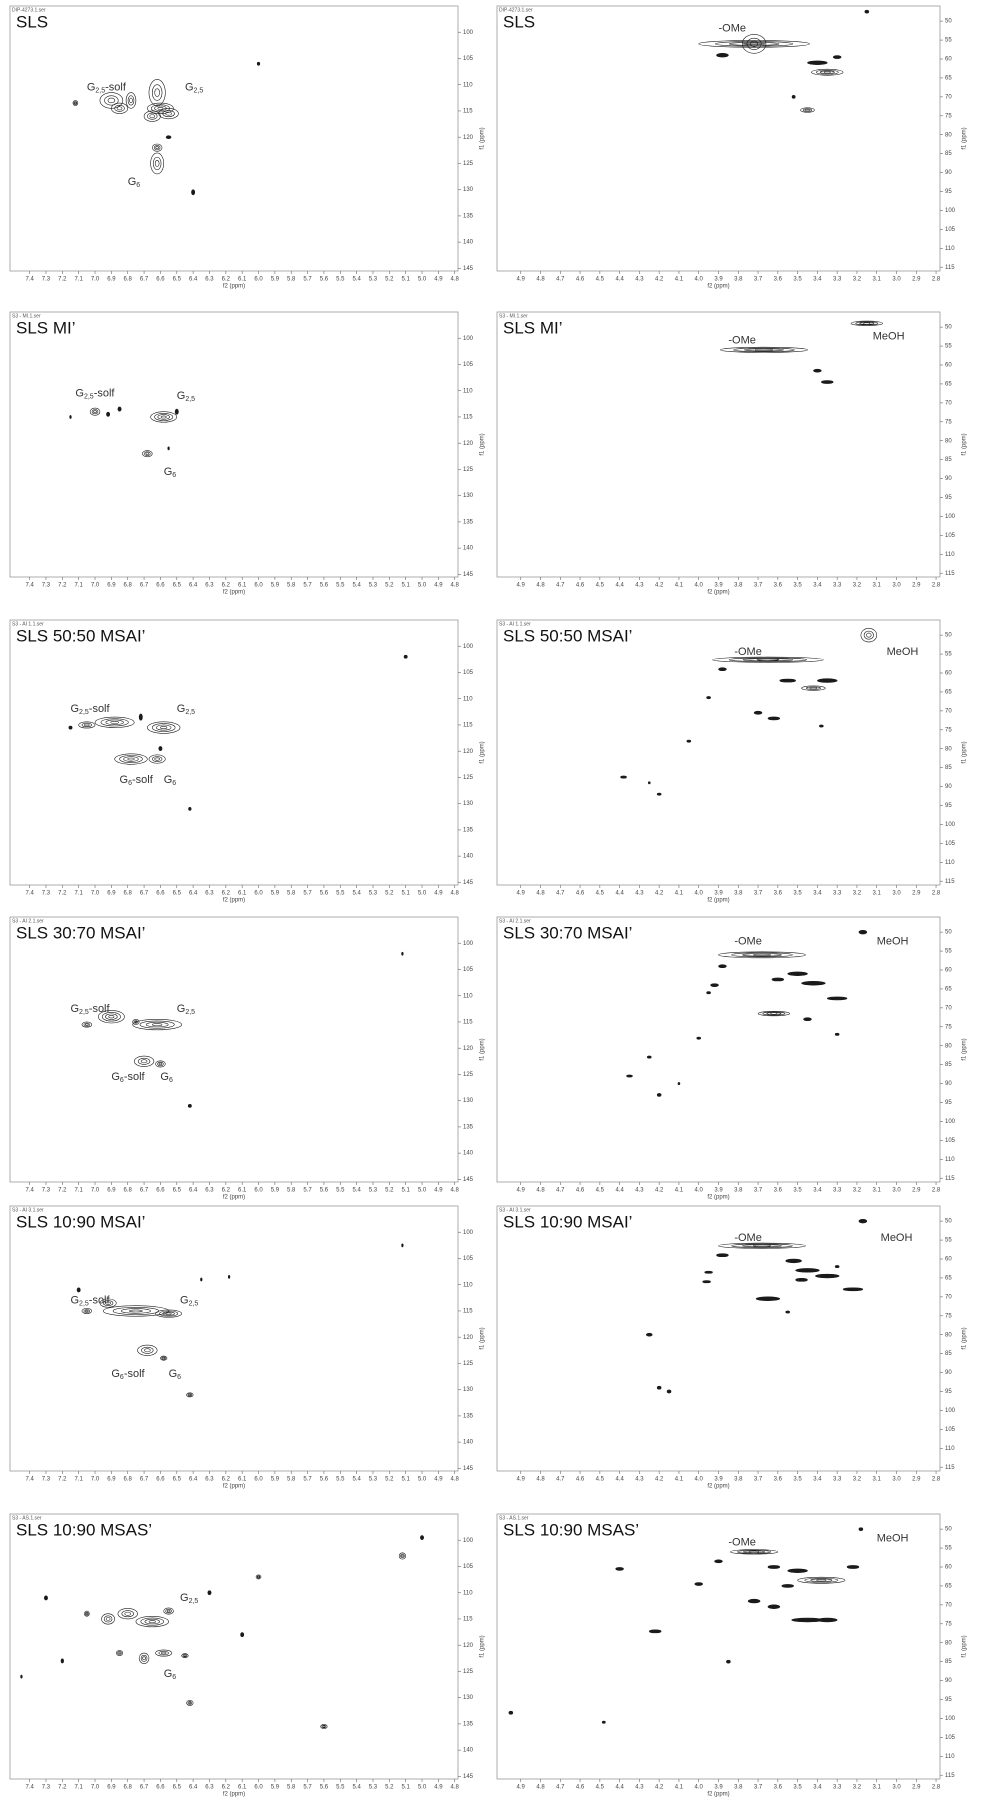  I want to click on x-tick-label: 6.7, so click(144, 1480).